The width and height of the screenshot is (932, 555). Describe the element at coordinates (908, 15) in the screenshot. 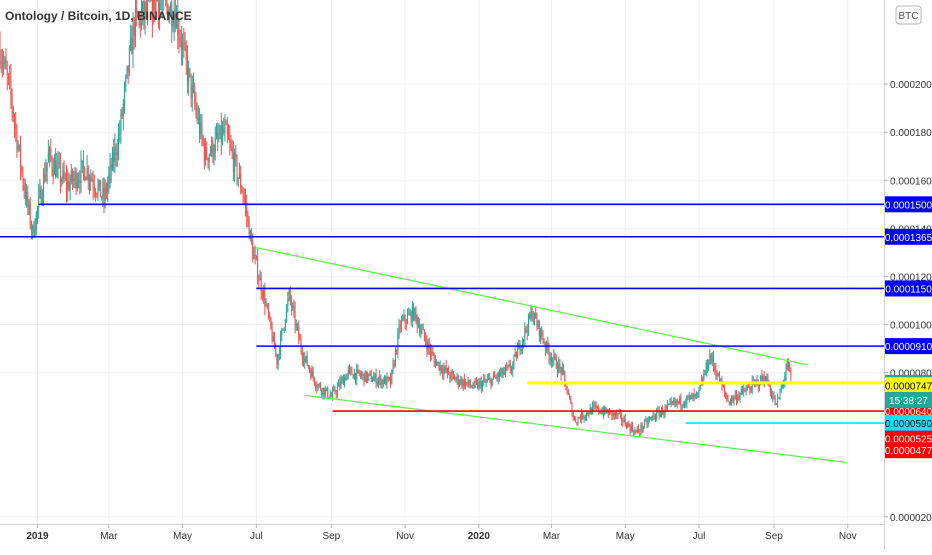

I see `currency-button: BTC` at that location.